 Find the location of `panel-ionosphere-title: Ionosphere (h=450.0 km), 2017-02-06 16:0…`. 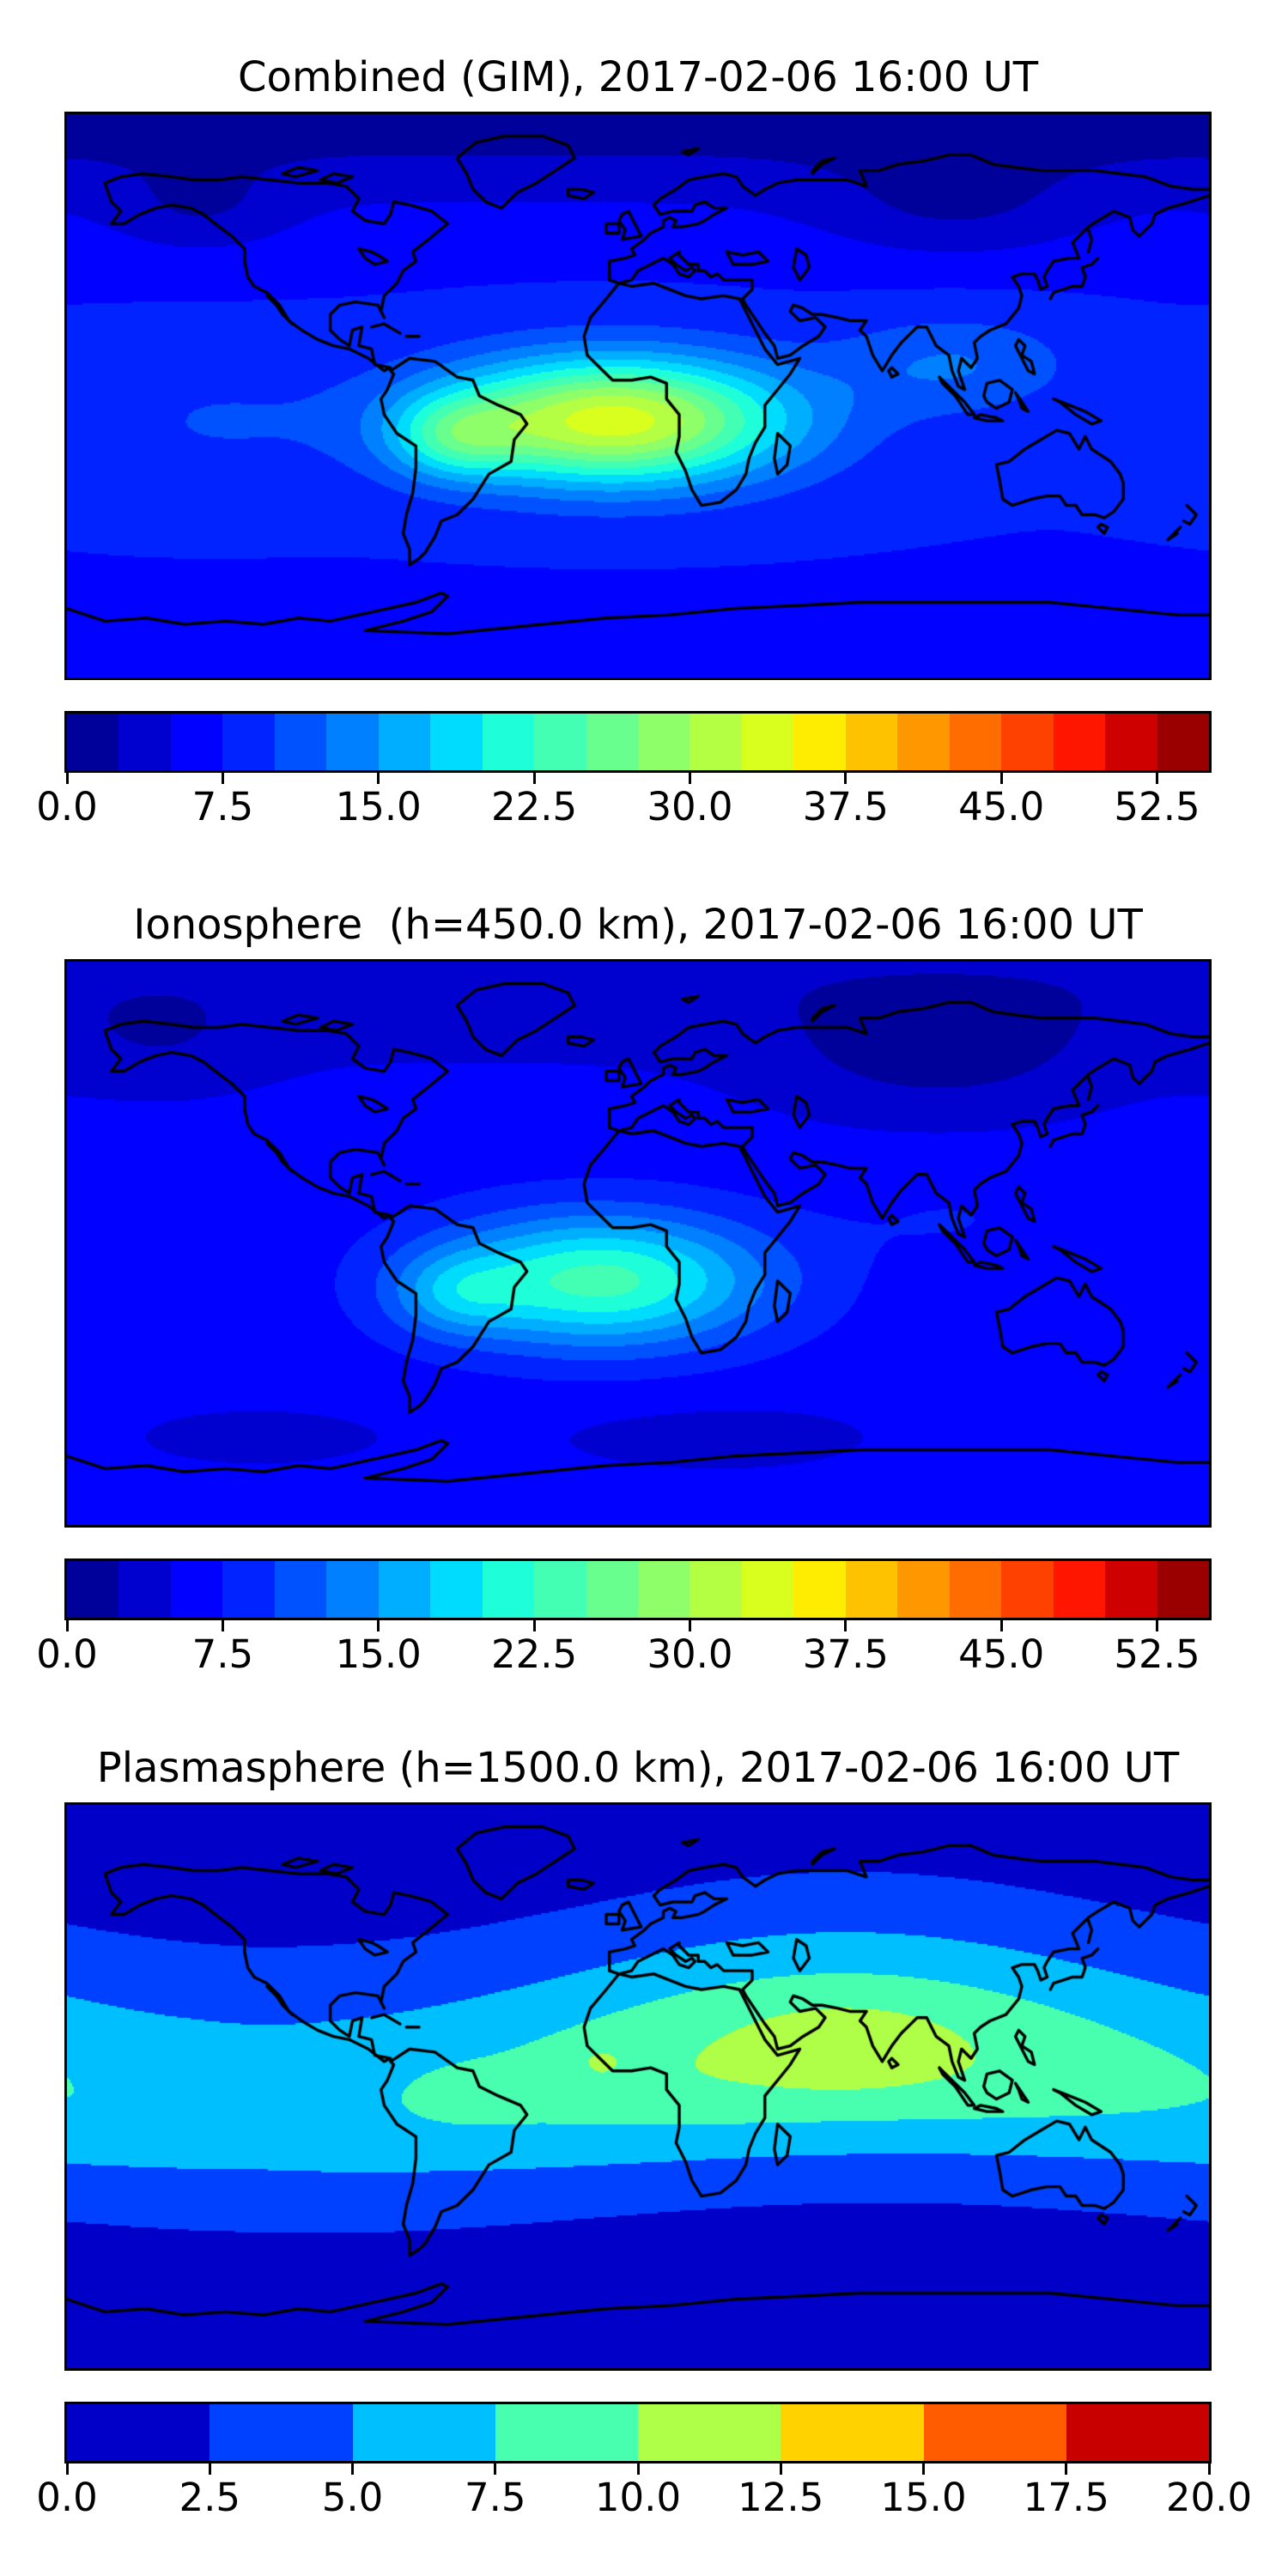

panel-ionosphere-title: Ionosphere (h=450.0 km), 2017-02-06 16:0… is located at coordinates (638, 925).